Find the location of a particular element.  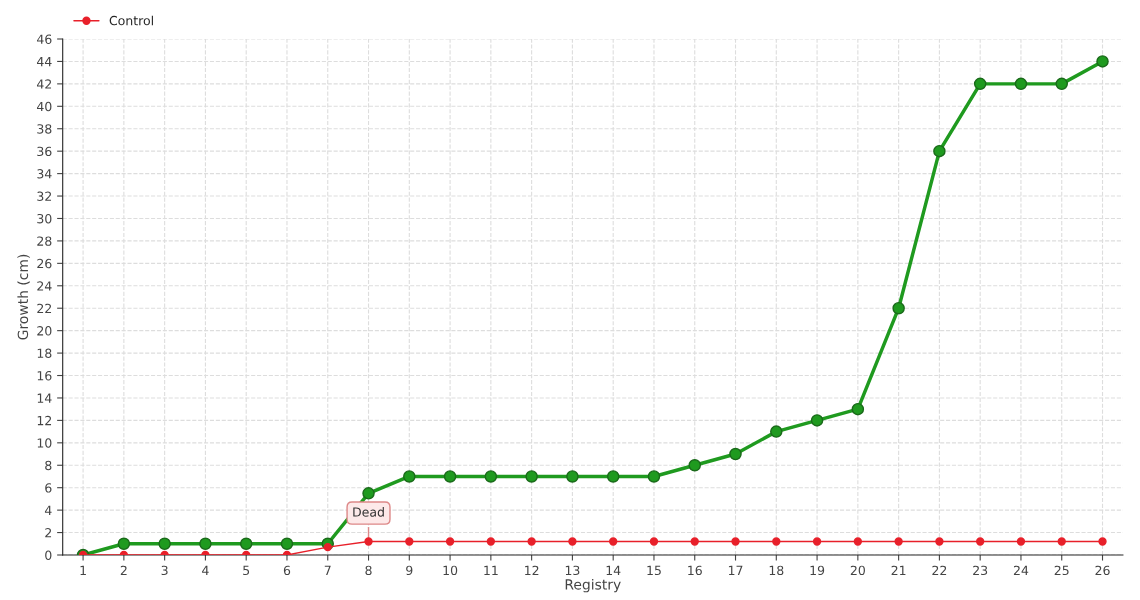

annotation: Dead is located at coordinates (368, 512).